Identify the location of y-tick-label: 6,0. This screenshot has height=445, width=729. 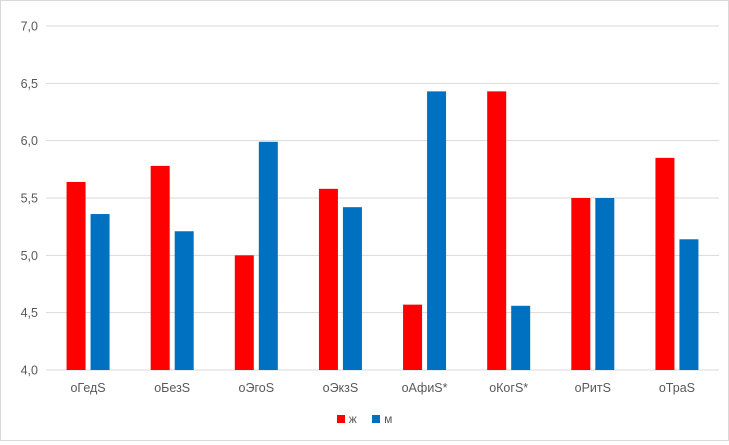
(29, 141).